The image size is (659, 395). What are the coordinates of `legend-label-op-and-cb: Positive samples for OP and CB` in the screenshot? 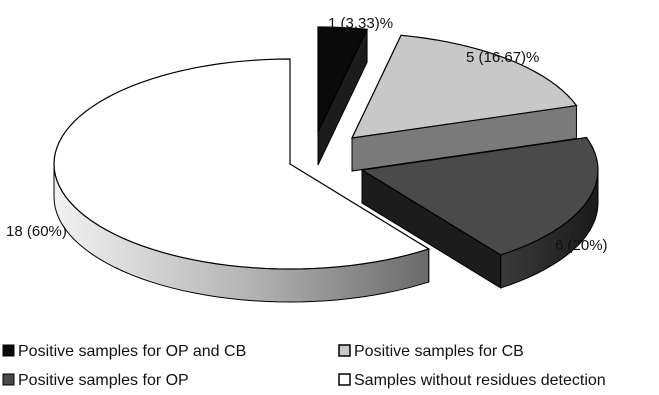 It's located at (132, 351).